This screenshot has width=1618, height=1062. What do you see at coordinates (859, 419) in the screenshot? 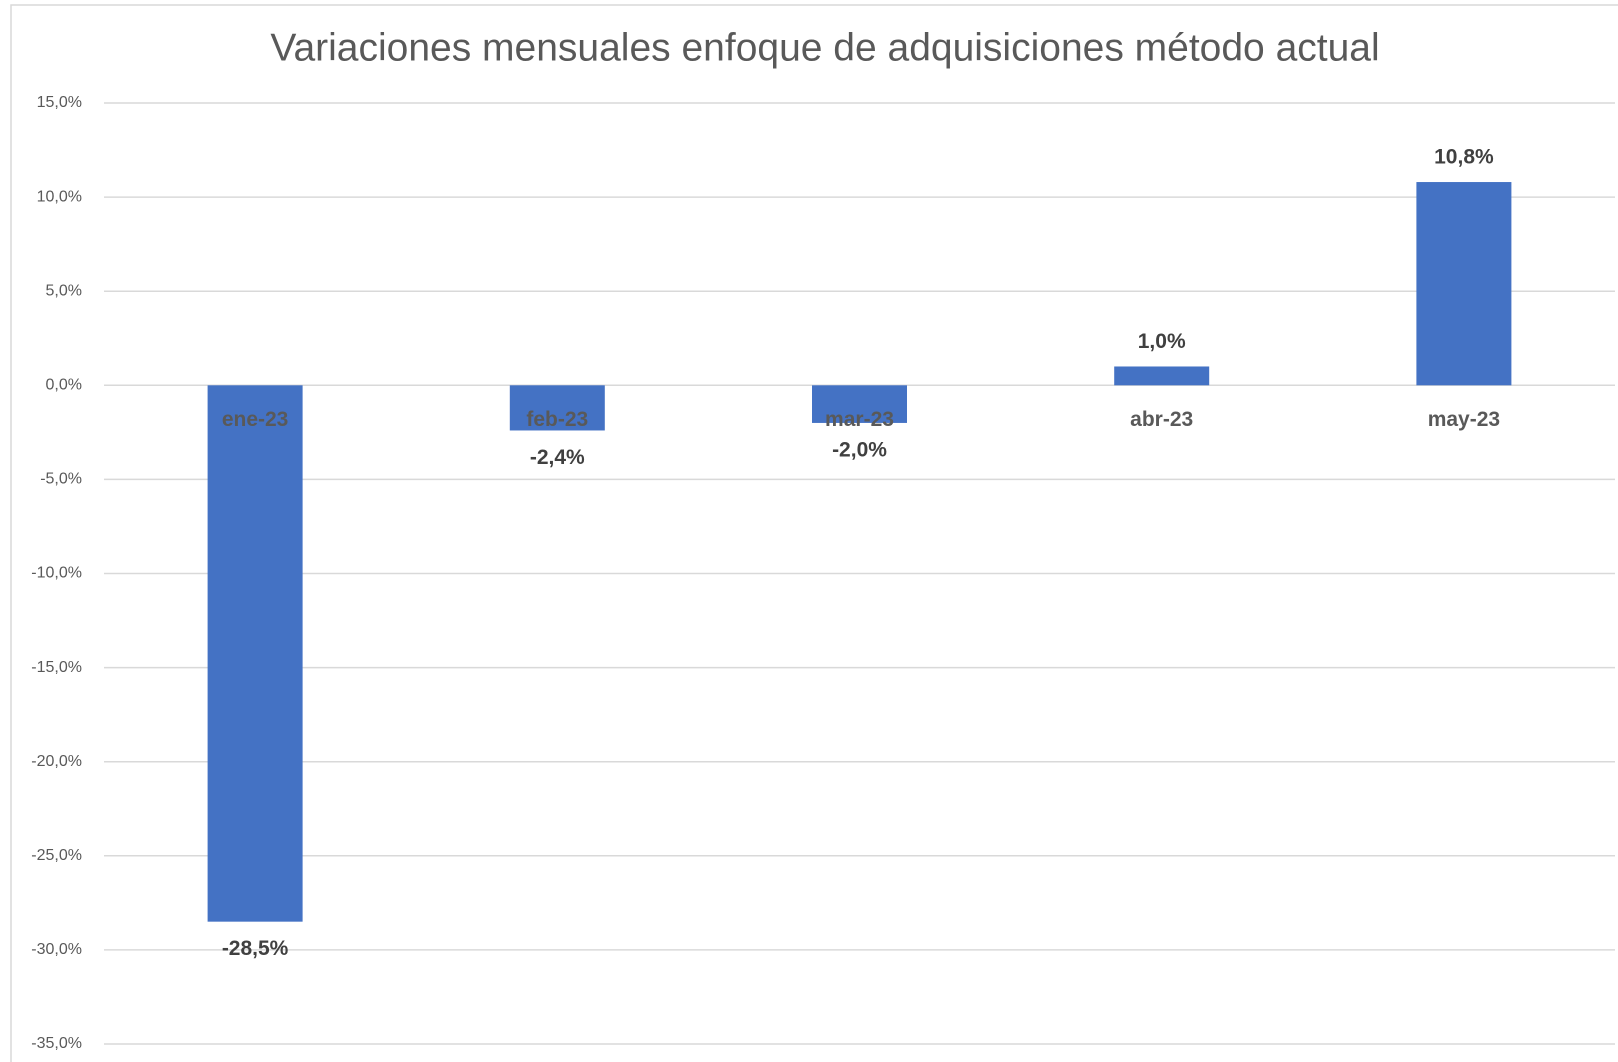
I see `x-tick-label: mar-23` at bounding box center [859, 419].